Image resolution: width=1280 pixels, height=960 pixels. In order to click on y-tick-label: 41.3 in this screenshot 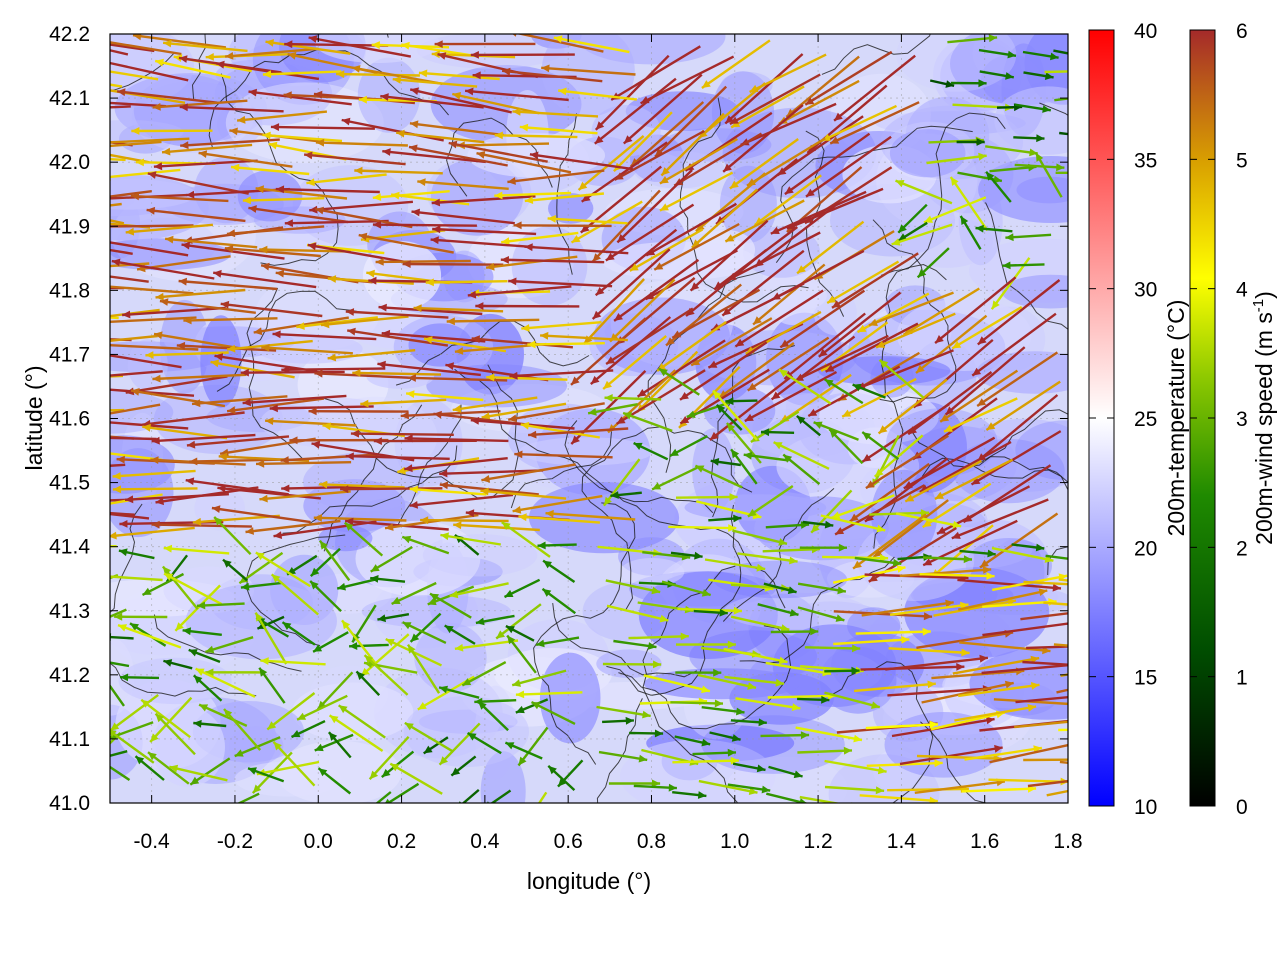, I will do `click(69, 611)`.